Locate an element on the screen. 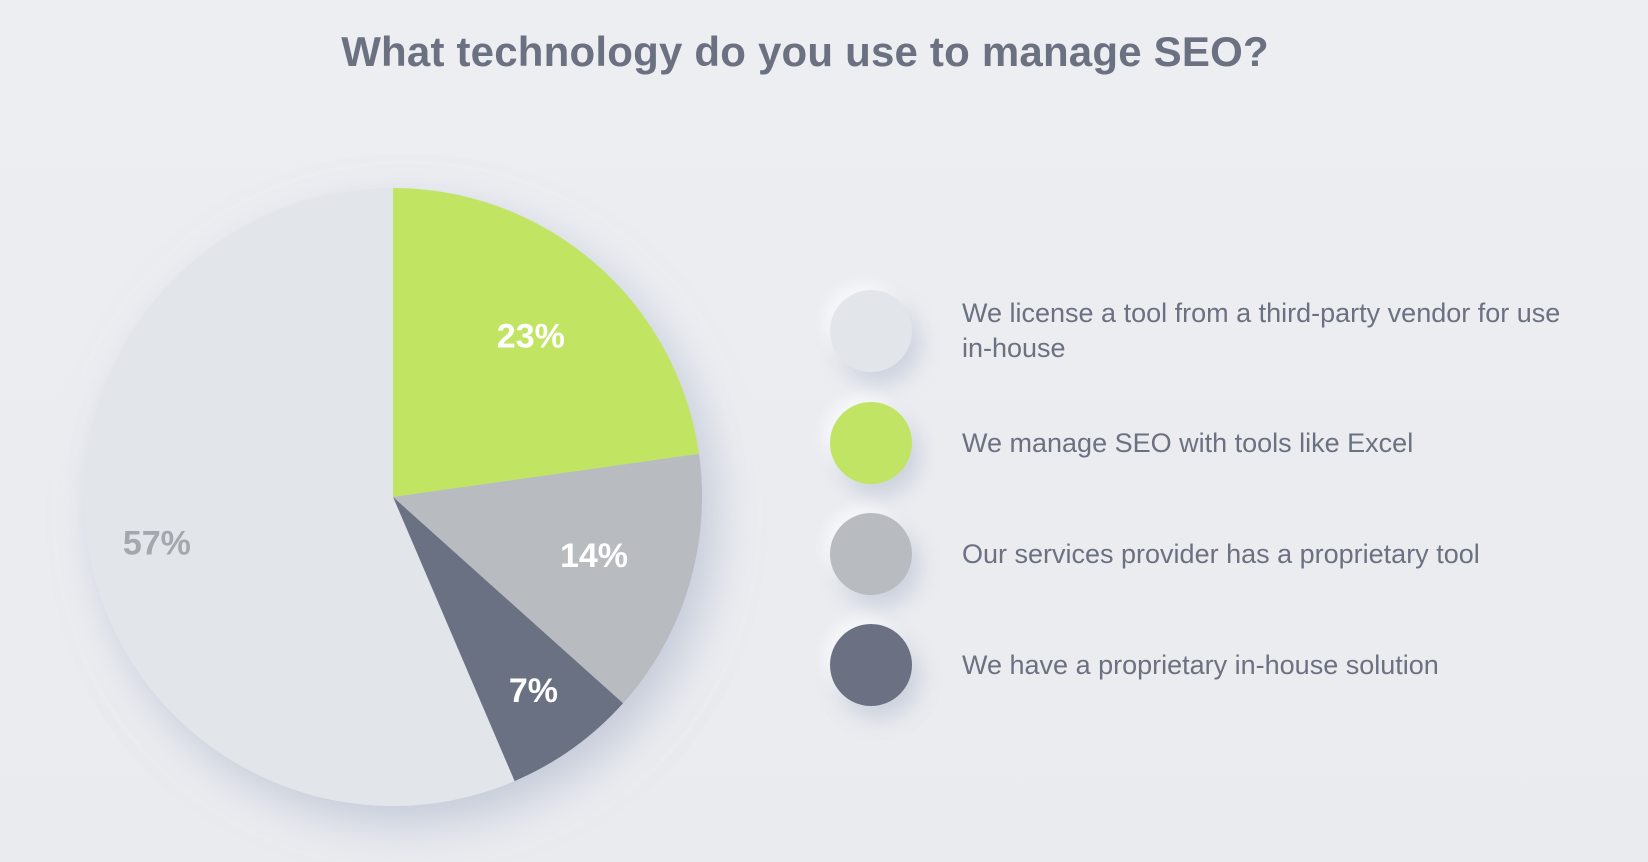  pie-slice-label: 14% is located at coordinates (594, 556).